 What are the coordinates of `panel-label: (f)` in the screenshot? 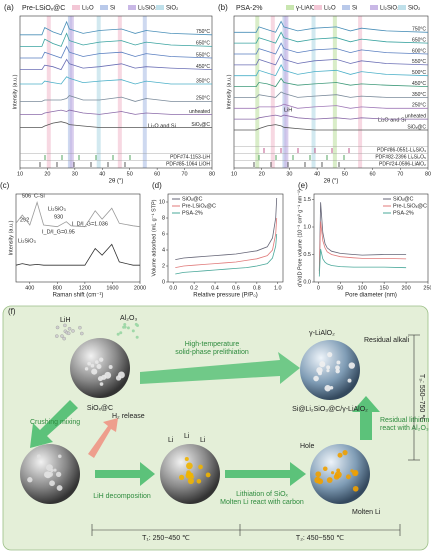 It's located at (12, 311).